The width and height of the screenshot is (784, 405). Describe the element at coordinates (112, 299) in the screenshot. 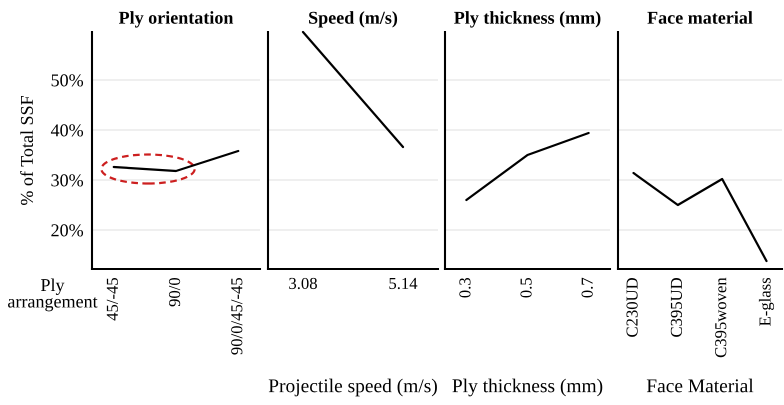

I see `x-tick-label: 45/-45` at that location.